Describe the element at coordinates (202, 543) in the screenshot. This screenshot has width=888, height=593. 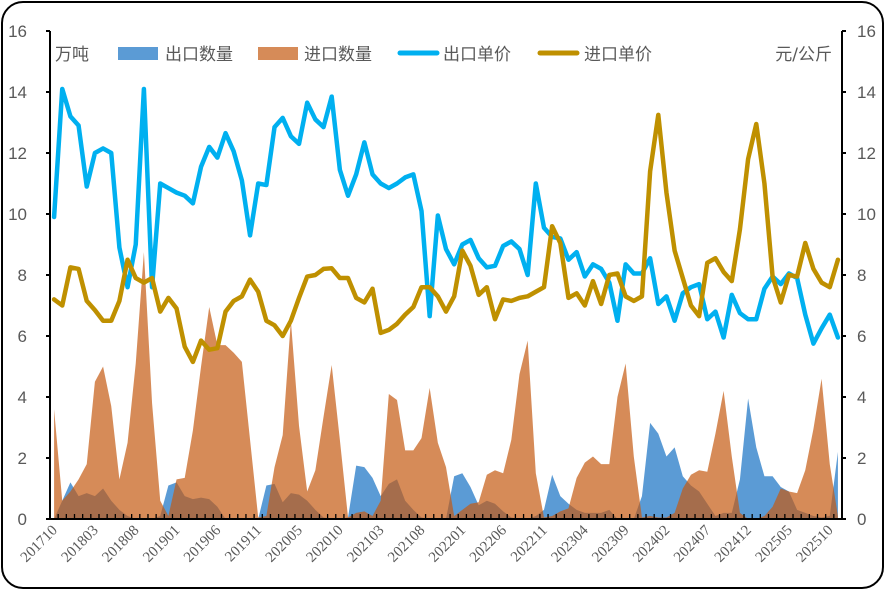
I see `x-axis-tick-label: 201906` at that location.